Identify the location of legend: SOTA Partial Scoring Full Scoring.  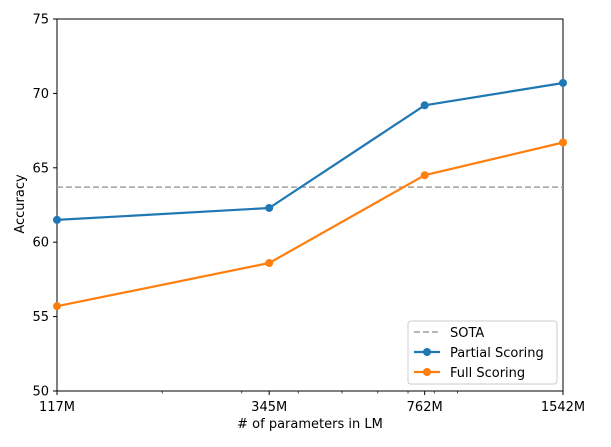
(482, 352).